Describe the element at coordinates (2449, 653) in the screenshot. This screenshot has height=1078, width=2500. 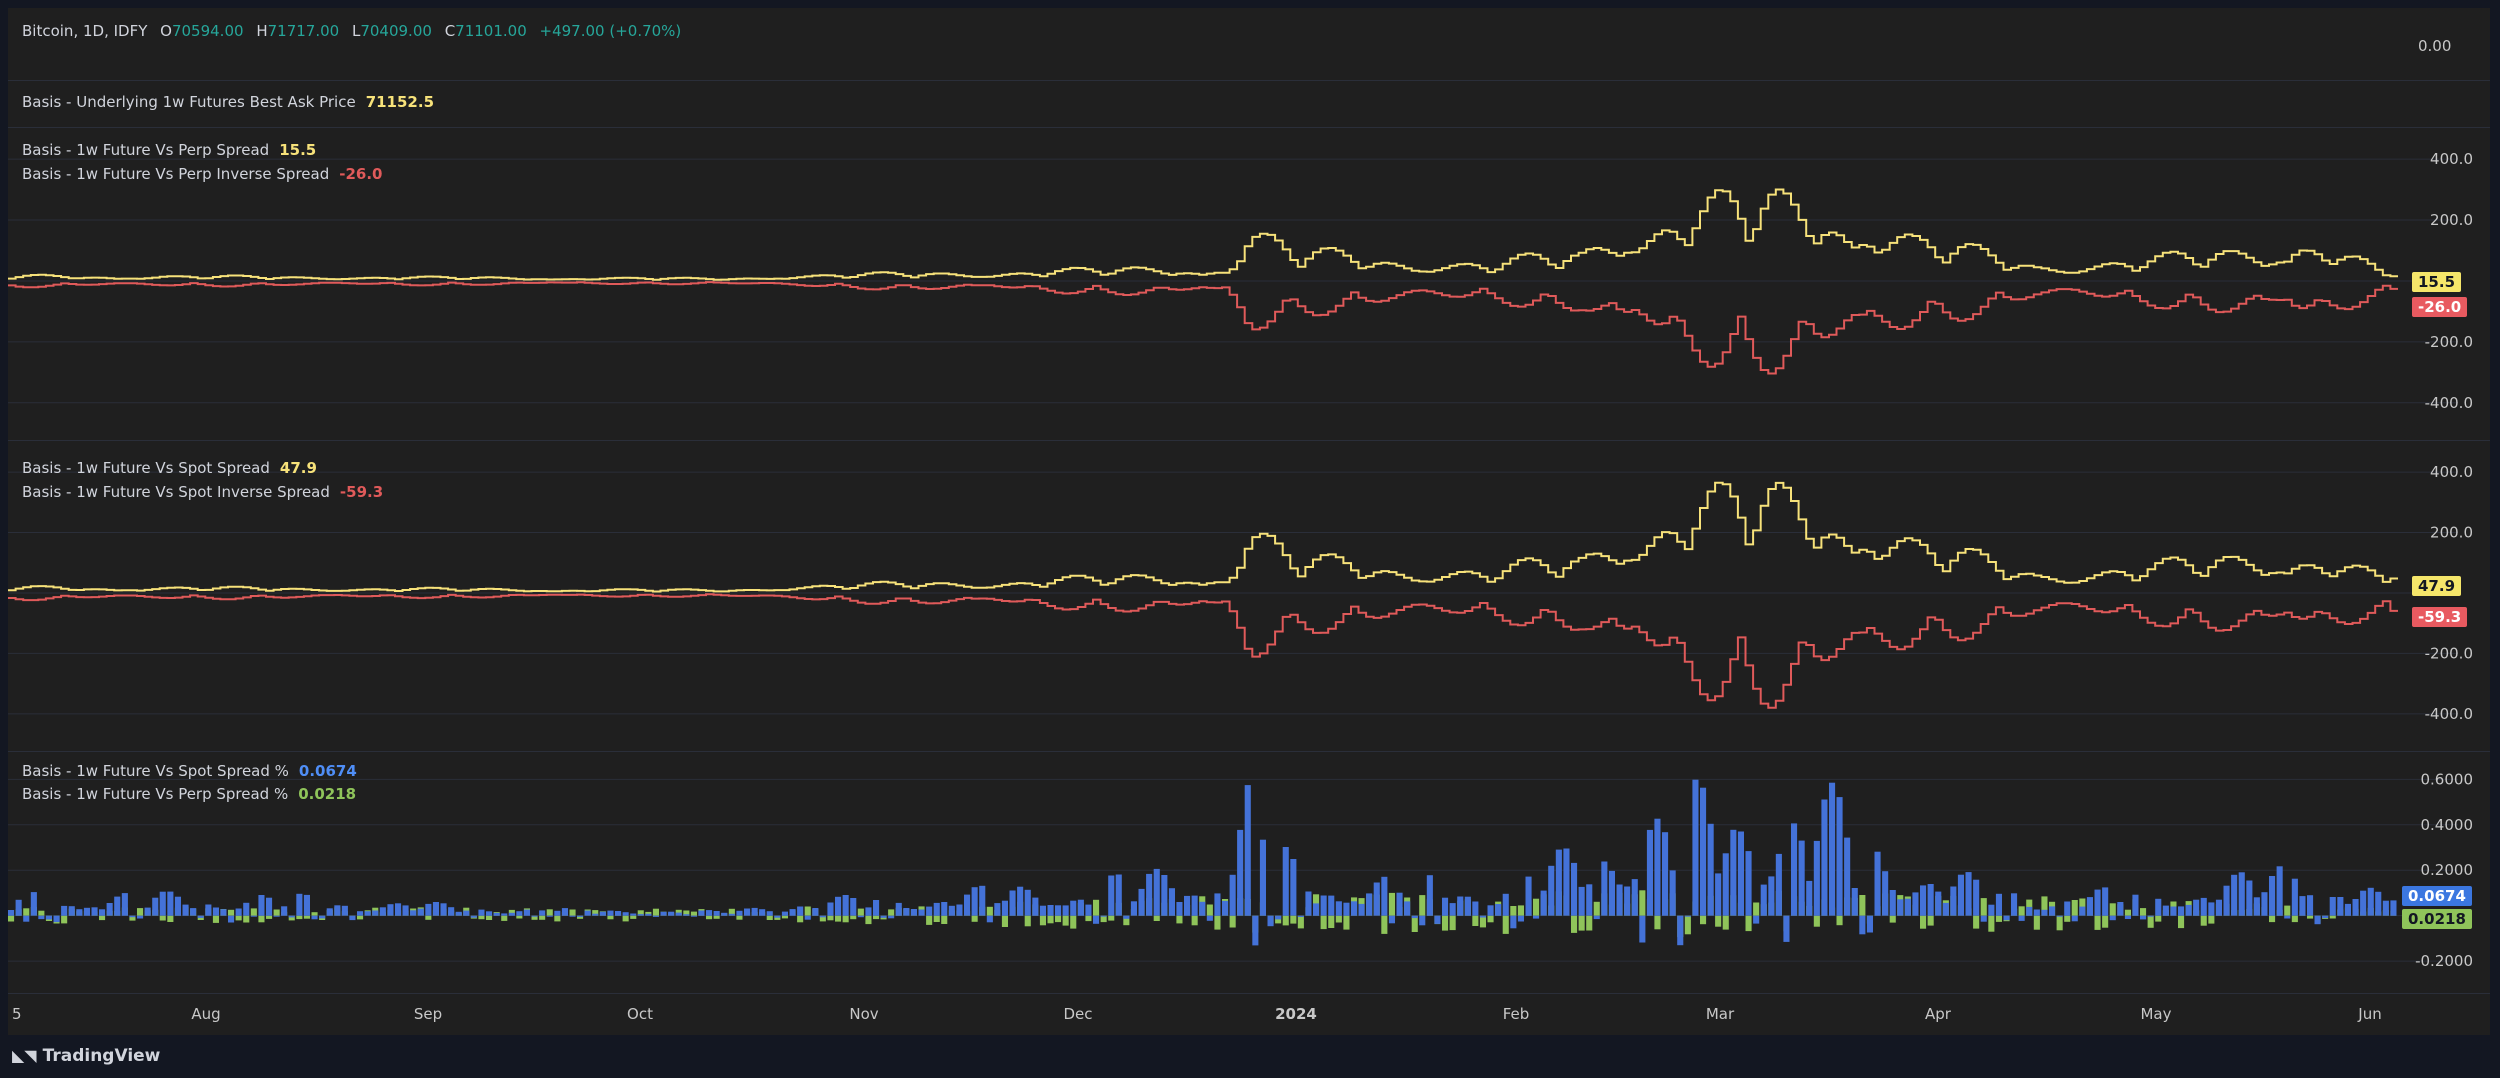
I see `y-tick-label: -200.0` at that location.